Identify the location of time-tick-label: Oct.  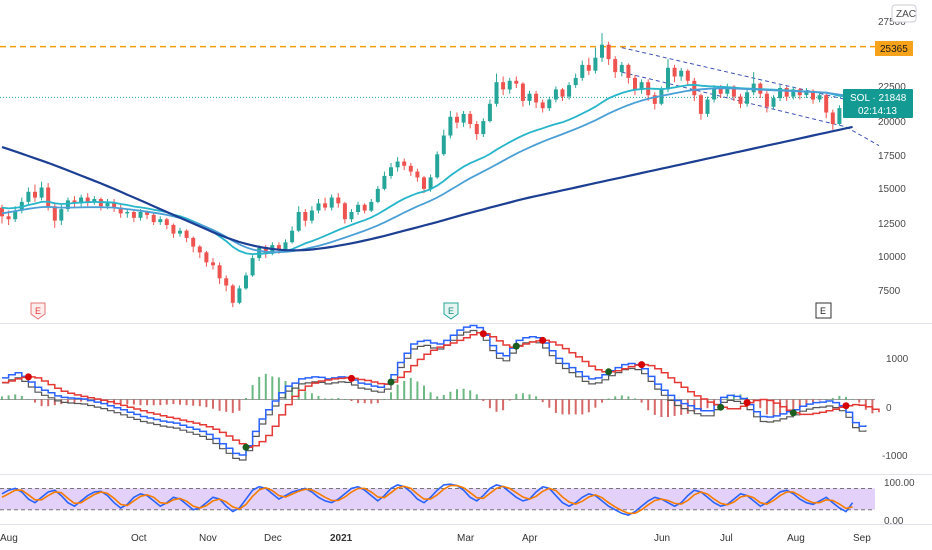
(139, 538).